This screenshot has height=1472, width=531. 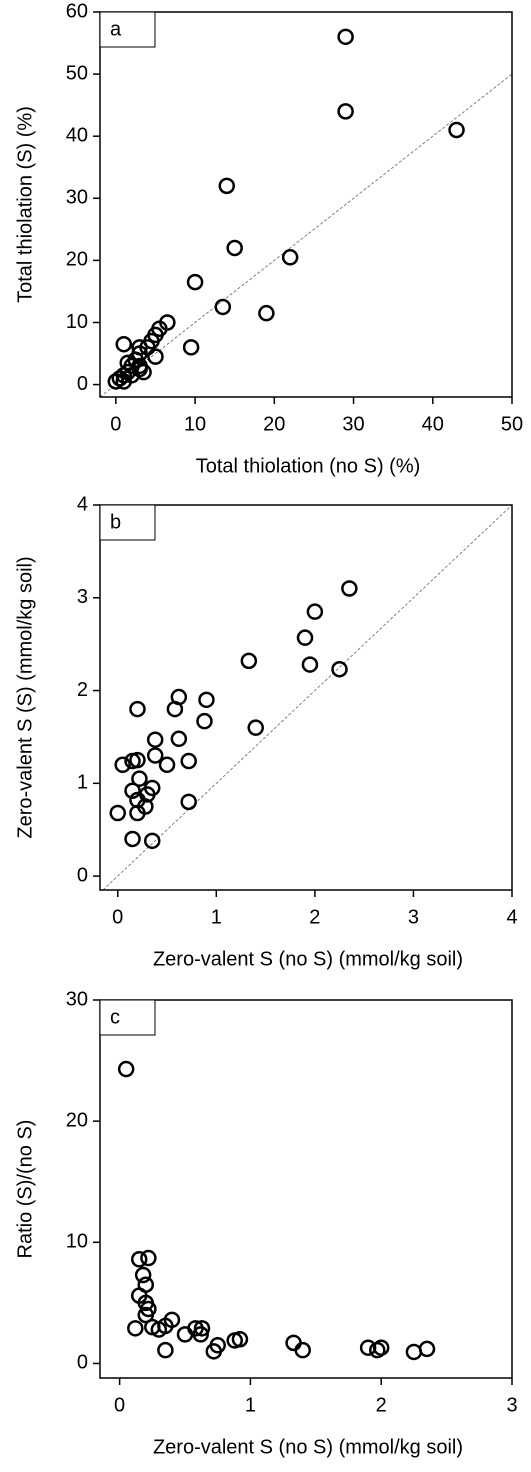 What do you see at coordinates (25, 204) in the screenshot?
I see `y-axis-title: Total thiolation (S) (%)` at bounding box center [25, 204].